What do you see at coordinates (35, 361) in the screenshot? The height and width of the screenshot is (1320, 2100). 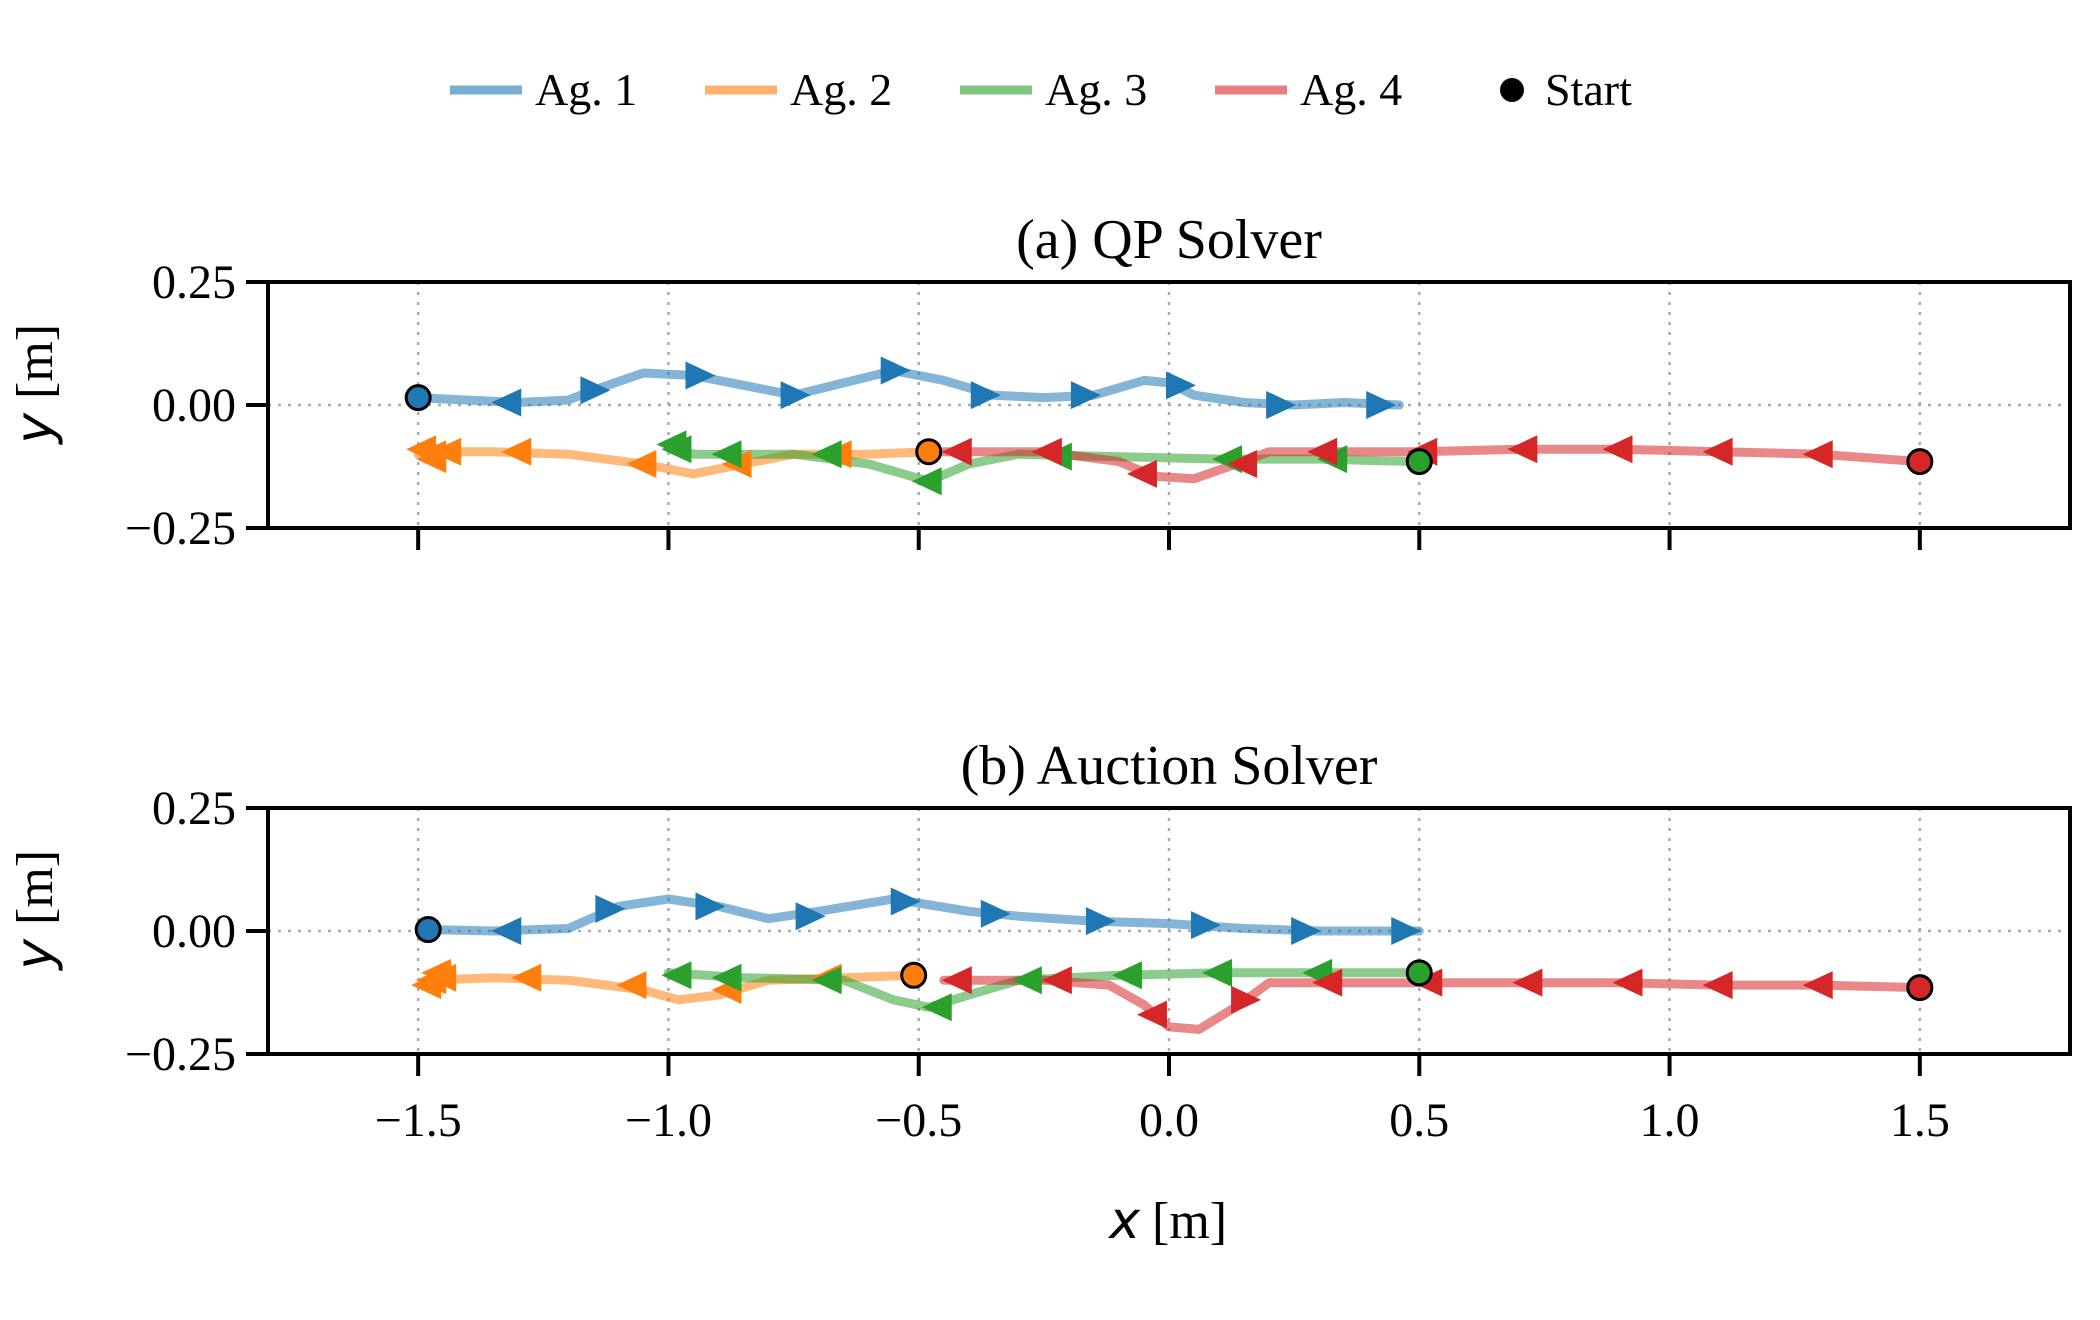 I see `y-axis-label-unit: [m]` at bounding box center [35, 361].